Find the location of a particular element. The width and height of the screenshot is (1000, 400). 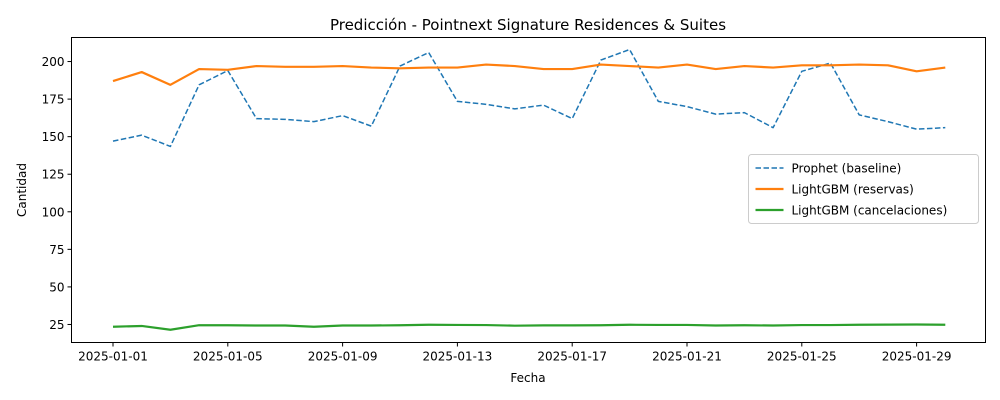

y-tick-label: 75 is located at coordinates (56, 250).